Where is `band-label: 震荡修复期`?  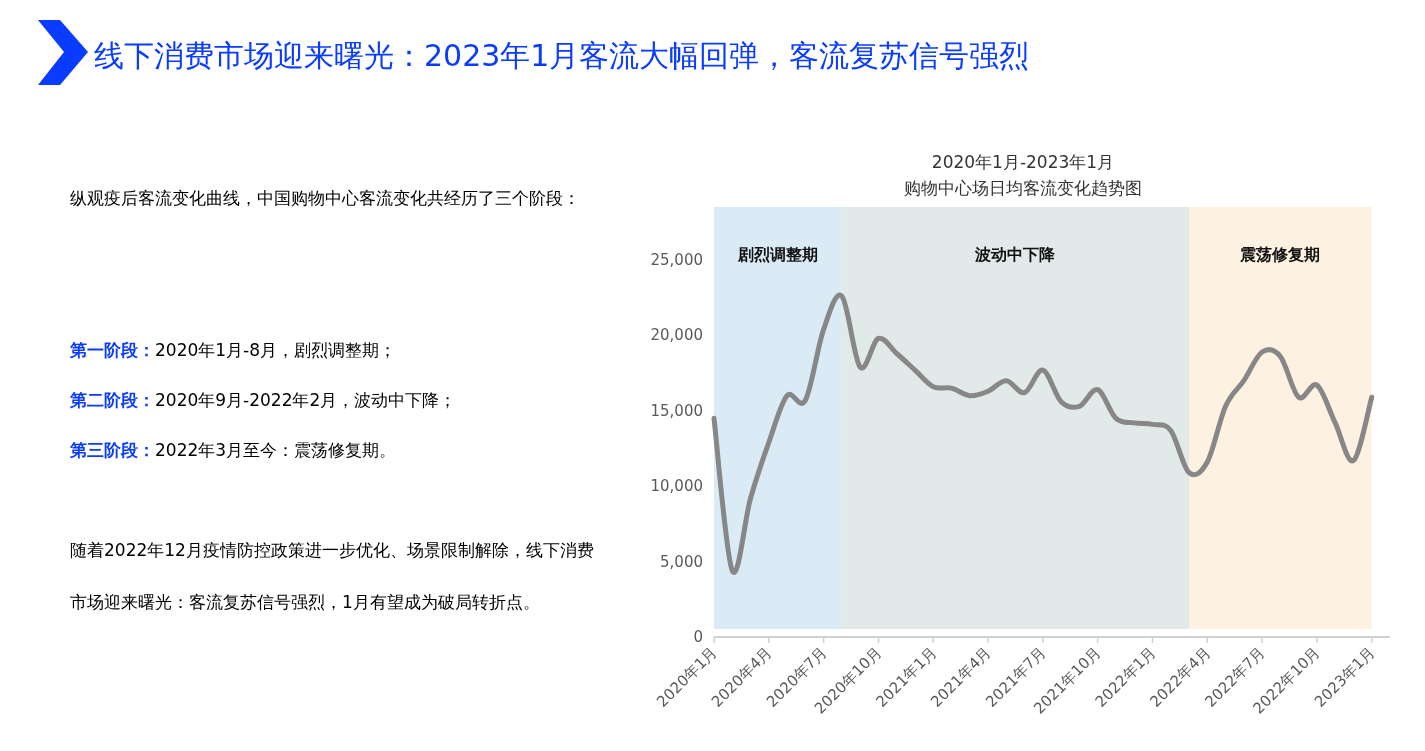 band-label: 震荡修复期 is located at coordinates (1280, 254).